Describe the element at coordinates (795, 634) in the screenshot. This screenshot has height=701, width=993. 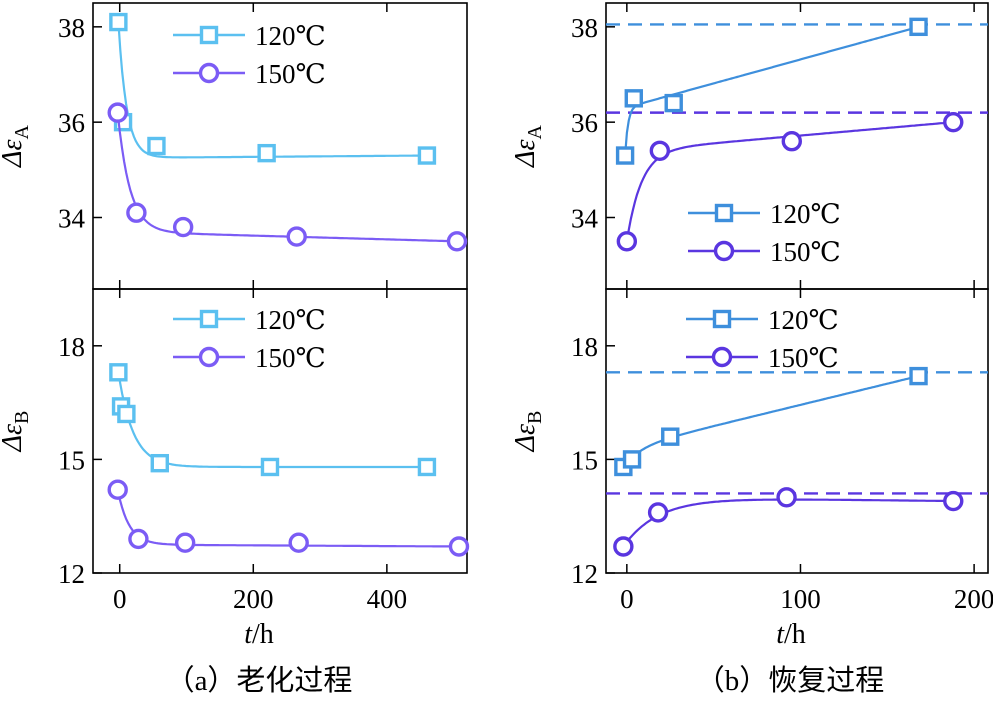
I see `x-axis-title-b-unit: /h` at that location.